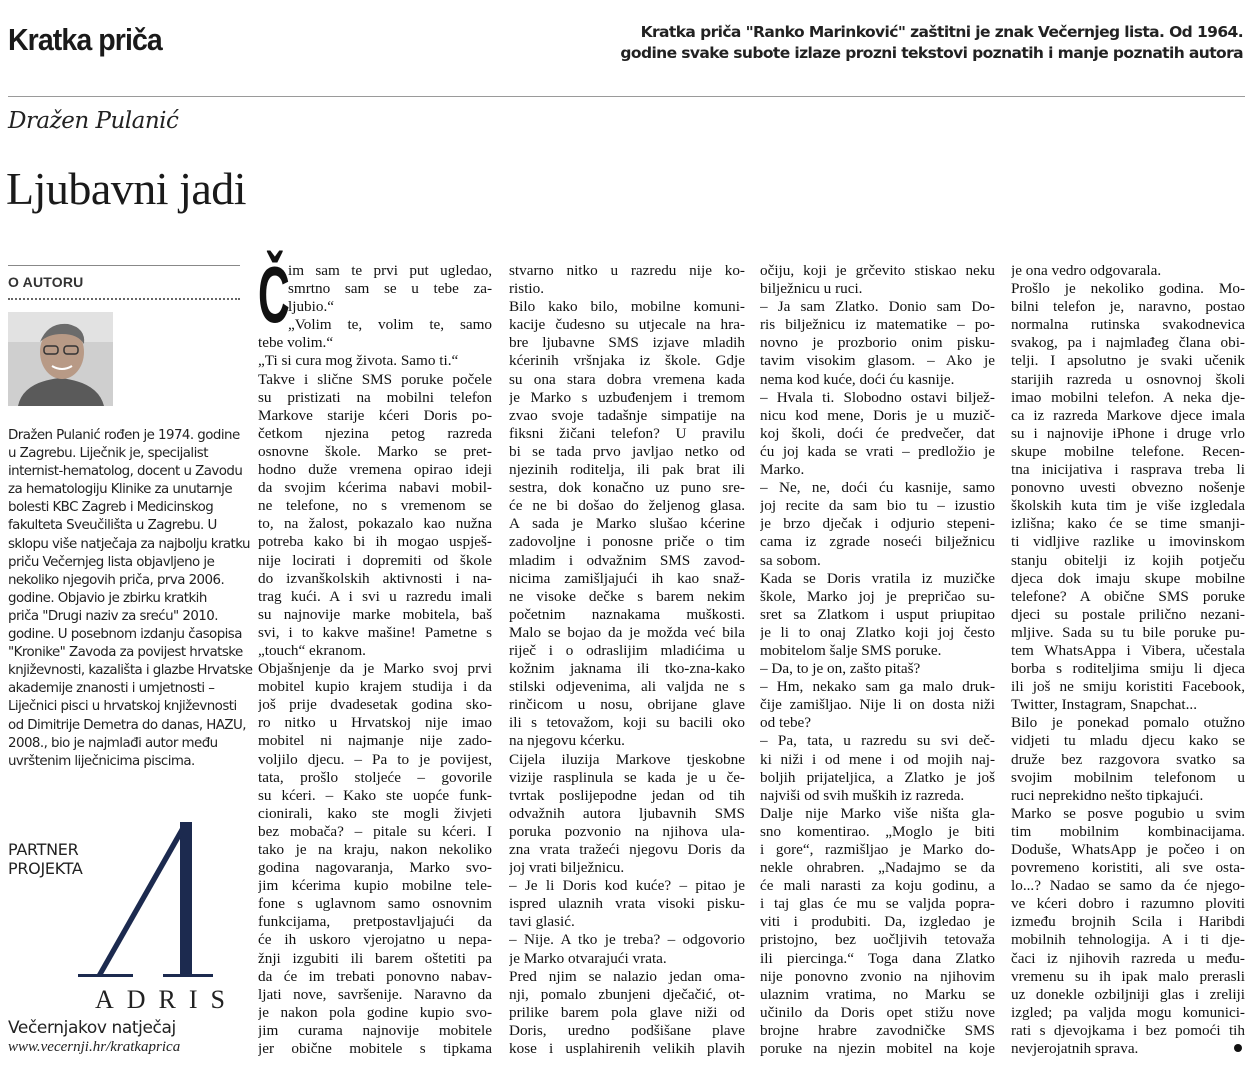 Image resolution: width=1255 pixels, height=1080 pixels. Describe the element at coordinates (627, 542) in the screenshot. I see `text-line: zadovoljne i ponosne priče o tim` at that location.